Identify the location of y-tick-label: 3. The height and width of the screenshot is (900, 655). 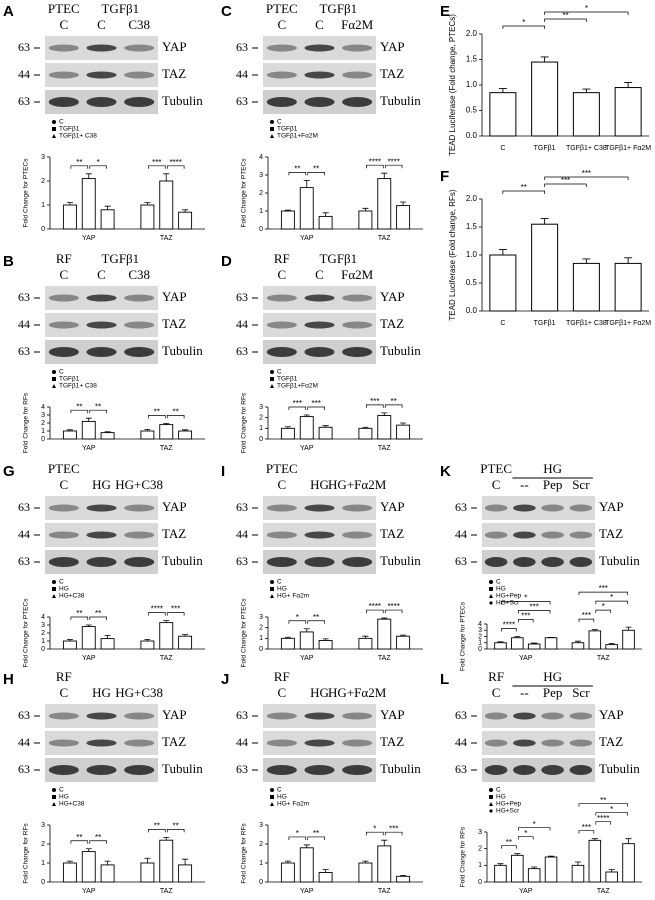
(43, 415).